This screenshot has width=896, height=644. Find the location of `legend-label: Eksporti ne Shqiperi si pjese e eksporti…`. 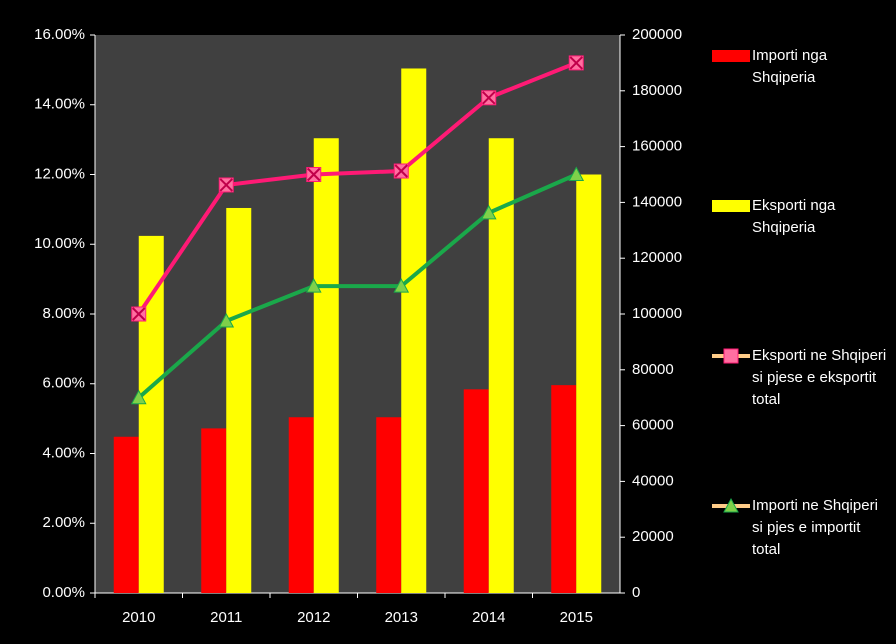

legend-label: Eksporti ne Shqiperi si pjese e eksporti… is located at coordinates (819, 377).